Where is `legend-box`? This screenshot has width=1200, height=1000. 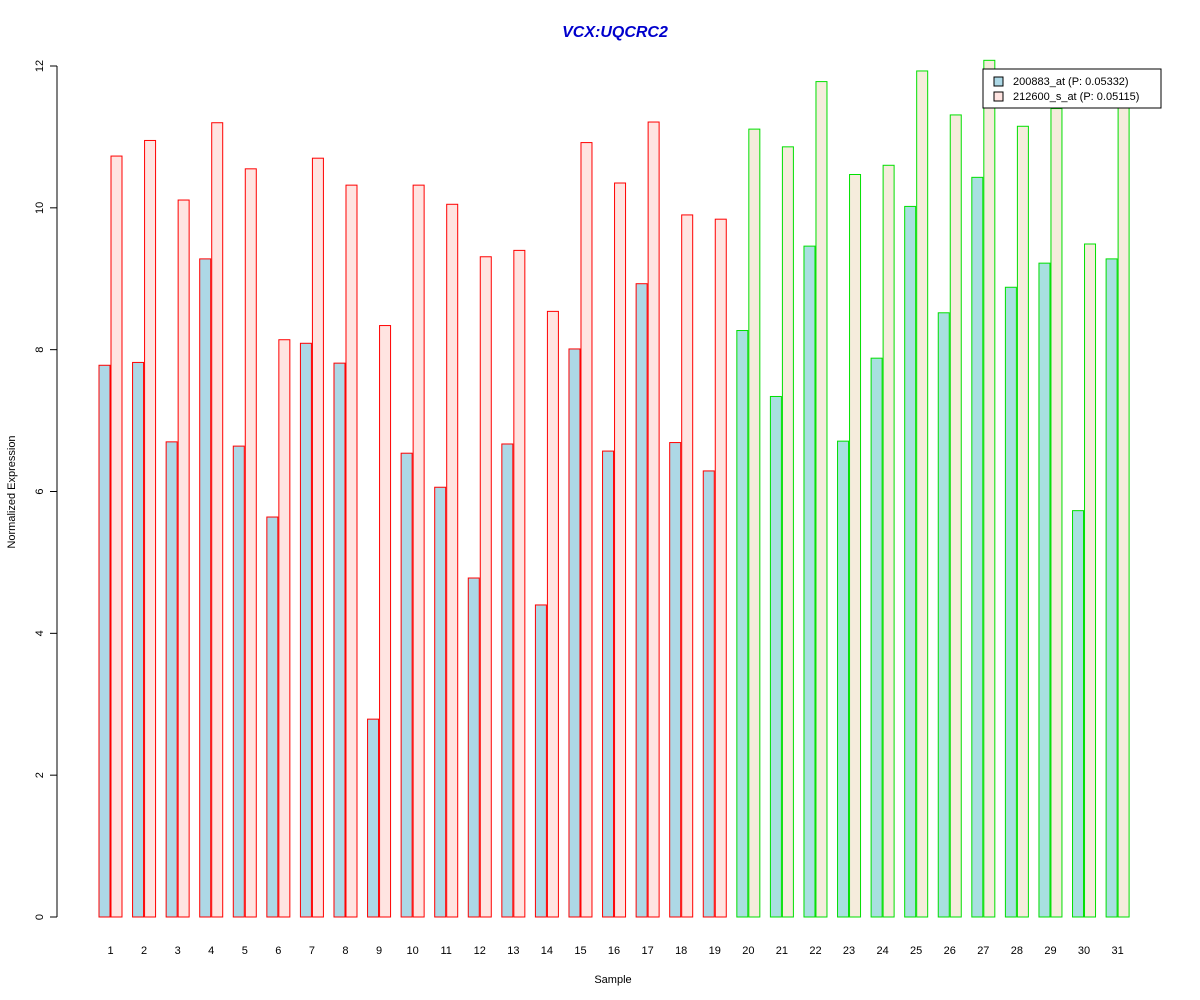 legend-box is located at coordinates (1072, 88).